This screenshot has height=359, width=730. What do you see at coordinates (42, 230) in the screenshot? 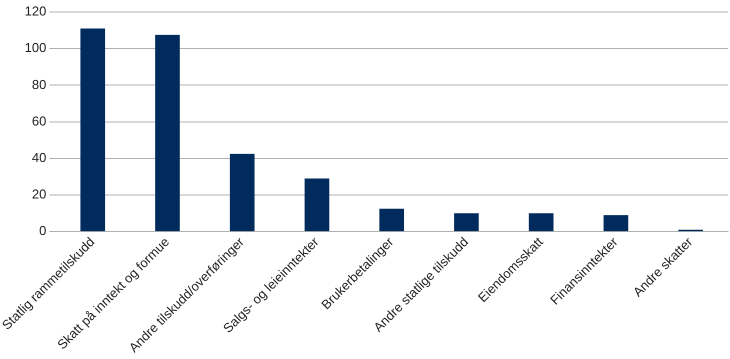
I see `y-tick-label: 0` at bounding box center [42, 230].